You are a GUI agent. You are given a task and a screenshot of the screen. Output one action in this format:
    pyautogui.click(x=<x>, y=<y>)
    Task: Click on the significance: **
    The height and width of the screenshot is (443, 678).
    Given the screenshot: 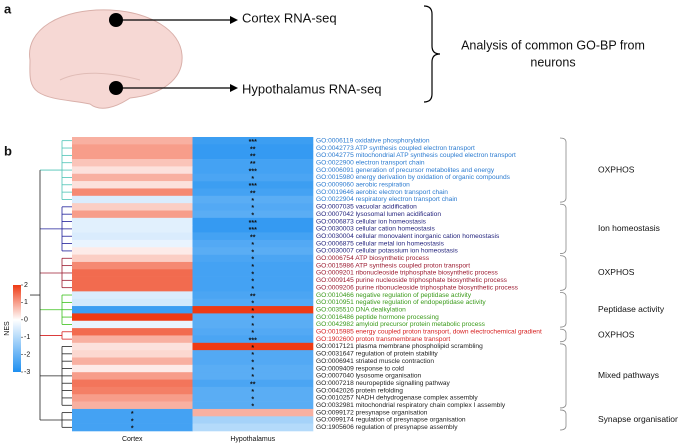 What is the action you would take?
    pyautogui.click(x=253, y=149)
    